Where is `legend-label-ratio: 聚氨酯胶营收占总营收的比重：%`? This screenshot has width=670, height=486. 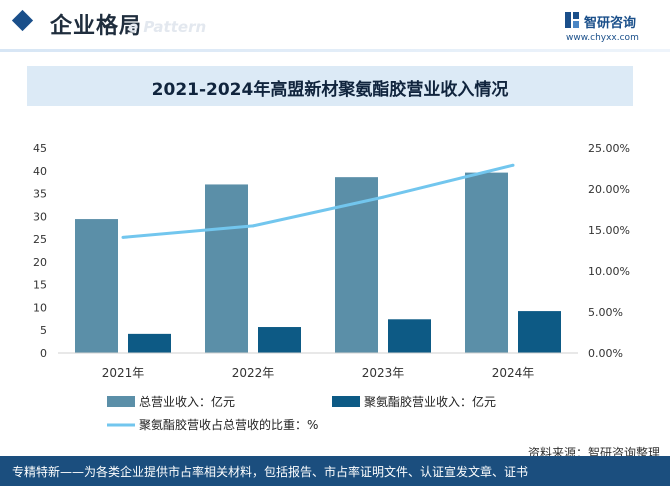 legend-label-ratio: 聚氨酯胶营收占总营收的比重：% is located at coordinates (228, 424).